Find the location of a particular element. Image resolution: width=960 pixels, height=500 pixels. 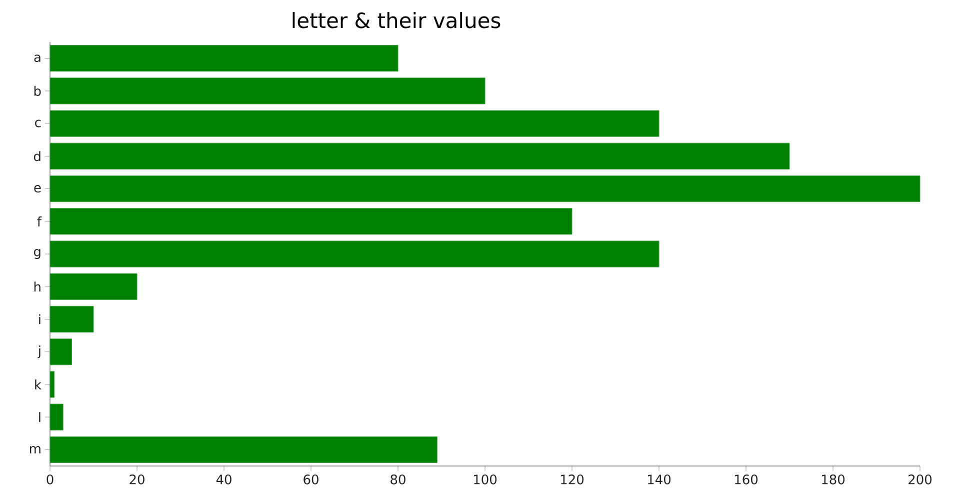

x-tick-label: 20 is located at coordinates (137, 479).